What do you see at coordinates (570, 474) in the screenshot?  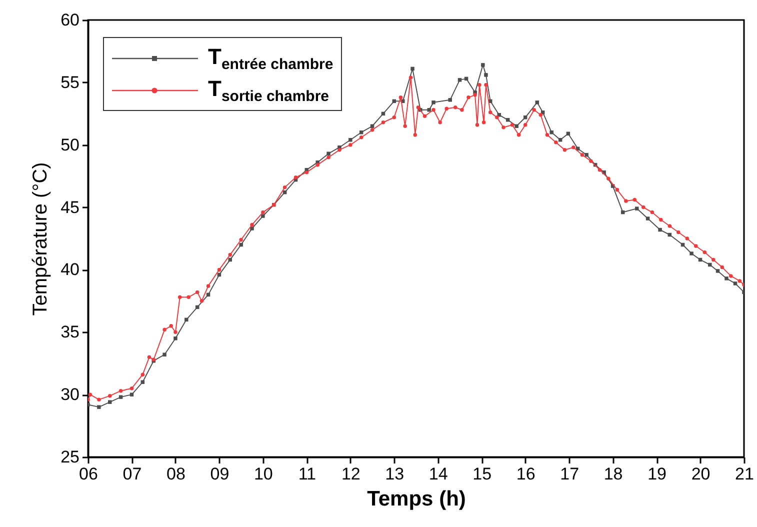 I see `x-tick-label: 17` at bounding box center [570, 474].